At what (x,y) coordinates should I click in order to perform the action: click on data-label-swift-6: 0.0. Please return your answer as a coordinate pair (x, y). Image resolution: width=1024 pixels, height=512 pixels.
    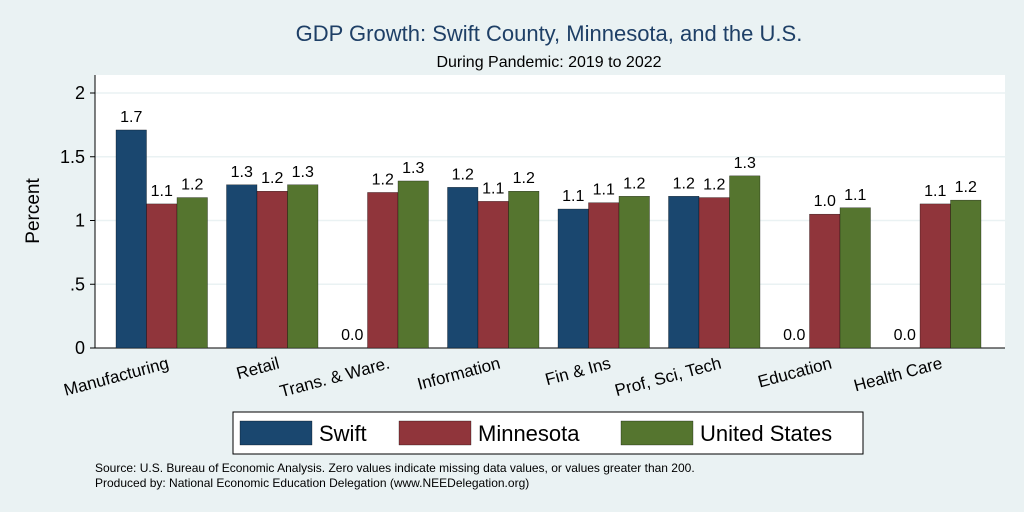
    Looking at the image, I should click on (794, 335).